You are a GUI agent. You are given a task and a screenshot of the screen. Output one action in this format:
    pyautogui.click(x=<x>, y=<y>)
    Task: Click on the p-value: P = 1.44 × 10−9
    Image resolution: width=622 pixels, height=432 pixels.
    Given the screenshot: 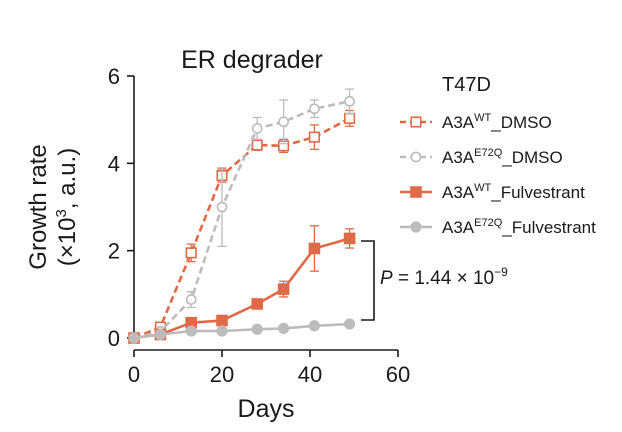 What is the action you would take?
    pyautogui.click(x=444, y=277)
    